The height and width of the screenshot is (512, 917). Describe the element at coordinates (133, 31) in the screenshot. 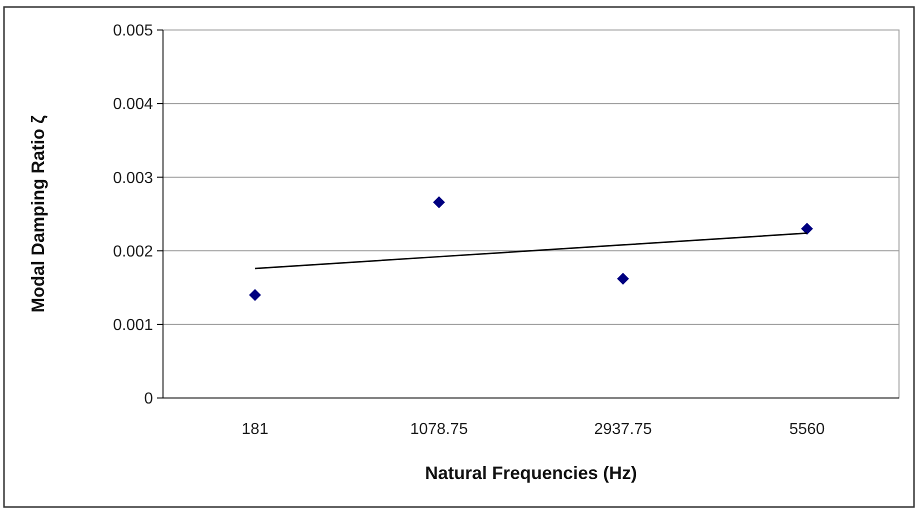

I see `y-tick-label: 0.005` at that location.